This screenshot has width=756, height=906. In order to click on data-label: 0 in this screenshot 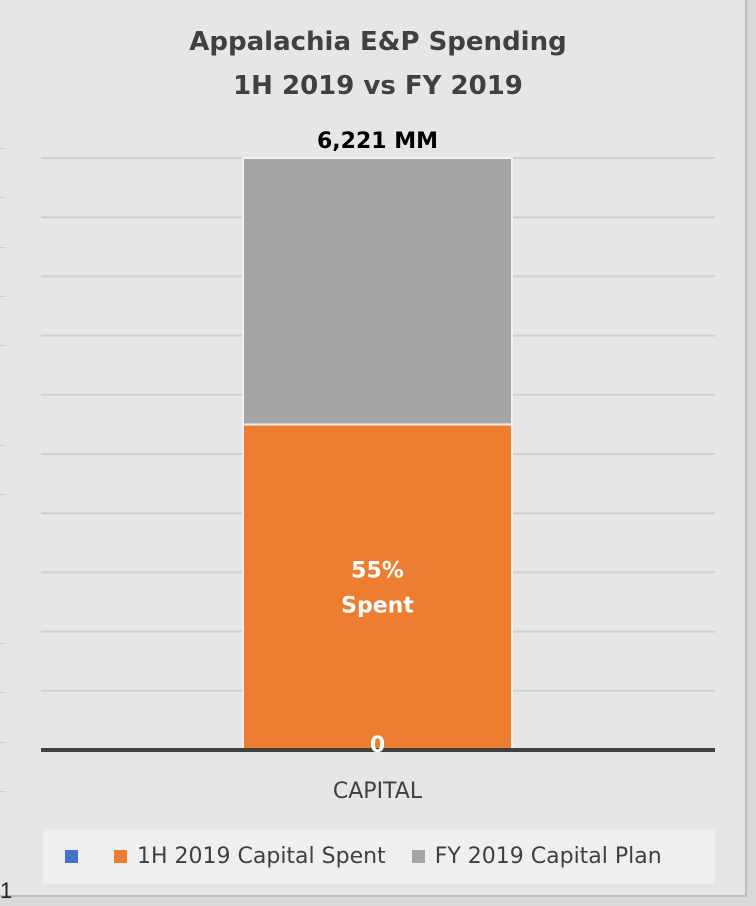, I will do `click(377, 745)`.